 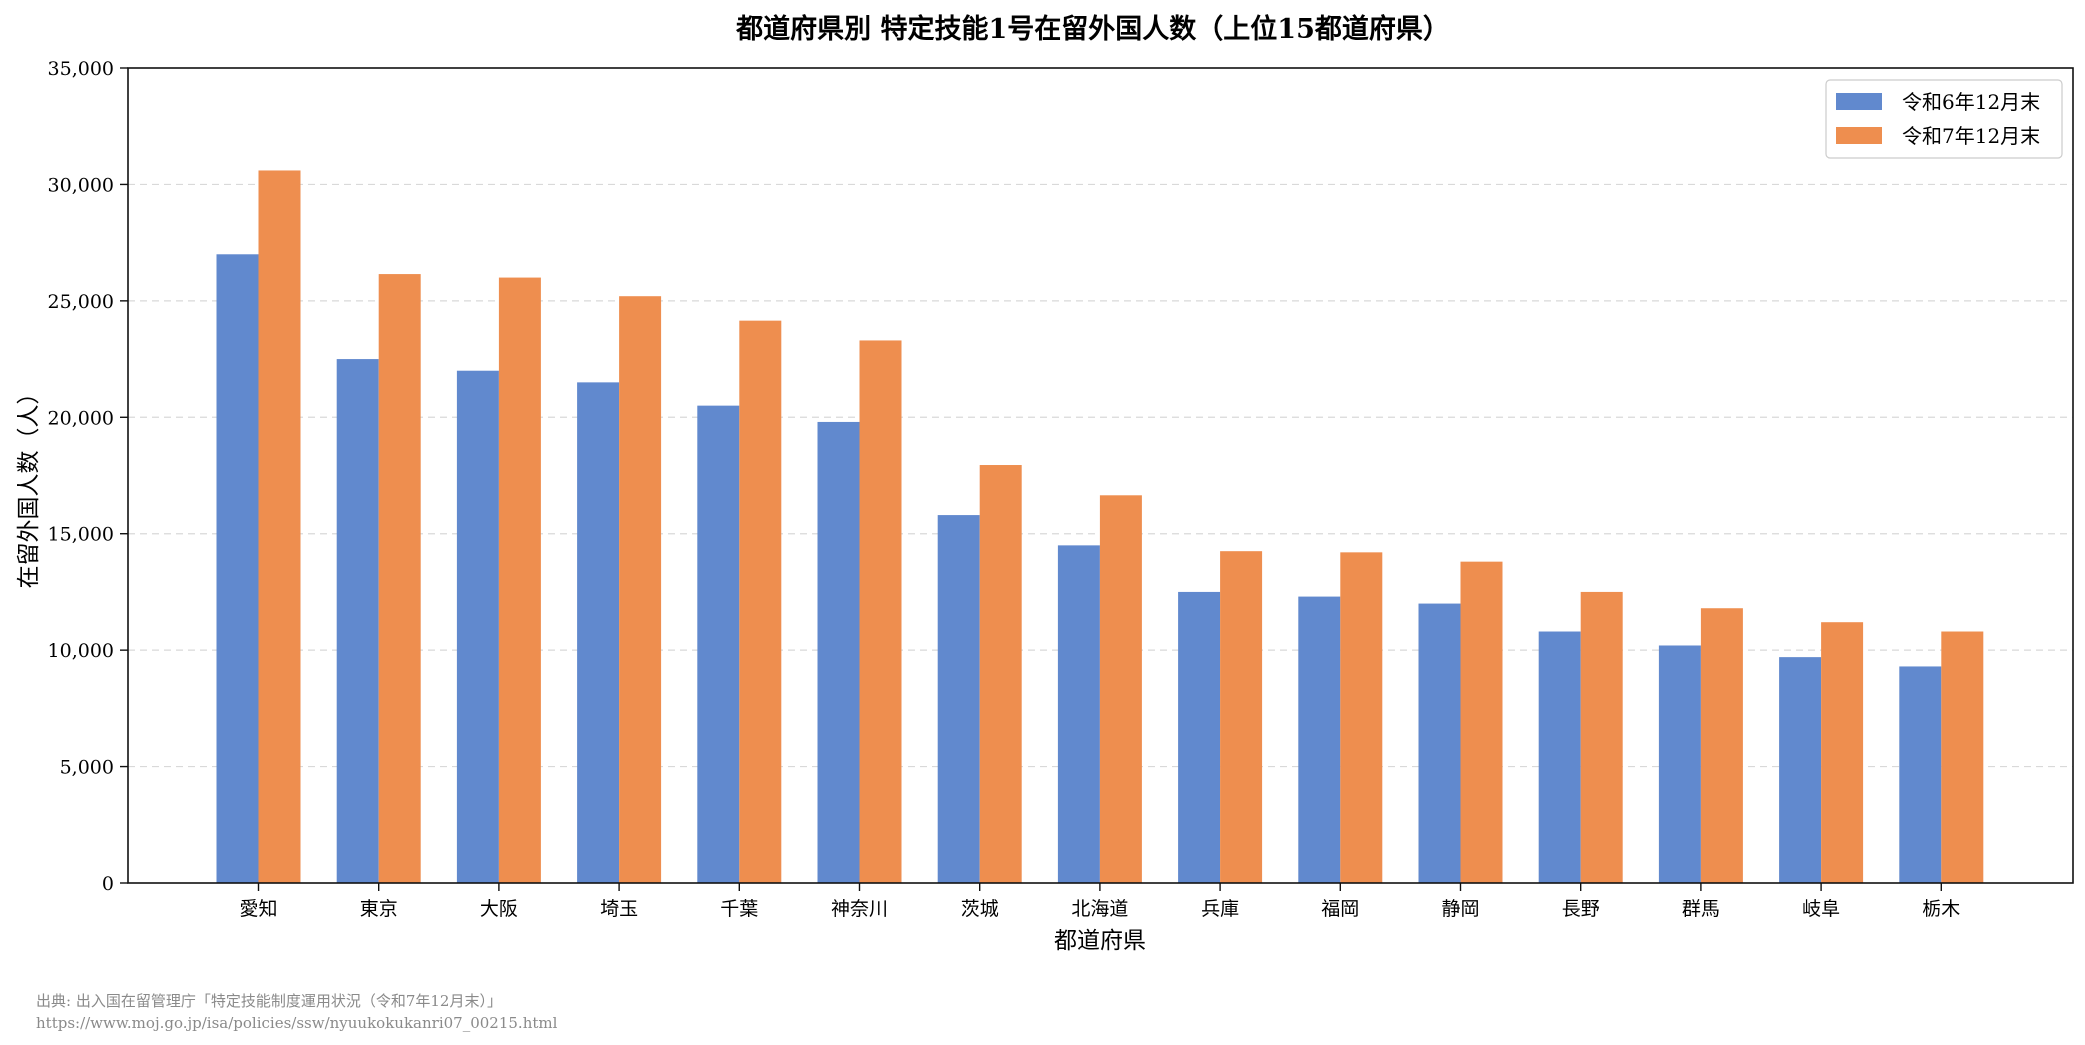 I want to click on x-tick-label: 福岡, so click(x=1340, y=909).